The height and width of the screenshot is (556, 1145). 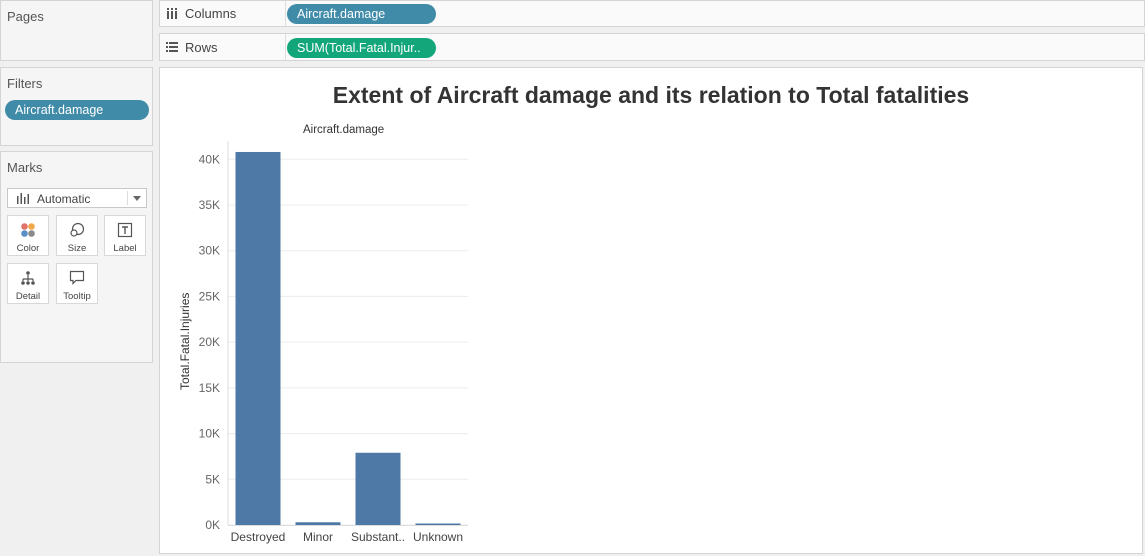 I want to click on bar-minor, so click(x=318, y=523).